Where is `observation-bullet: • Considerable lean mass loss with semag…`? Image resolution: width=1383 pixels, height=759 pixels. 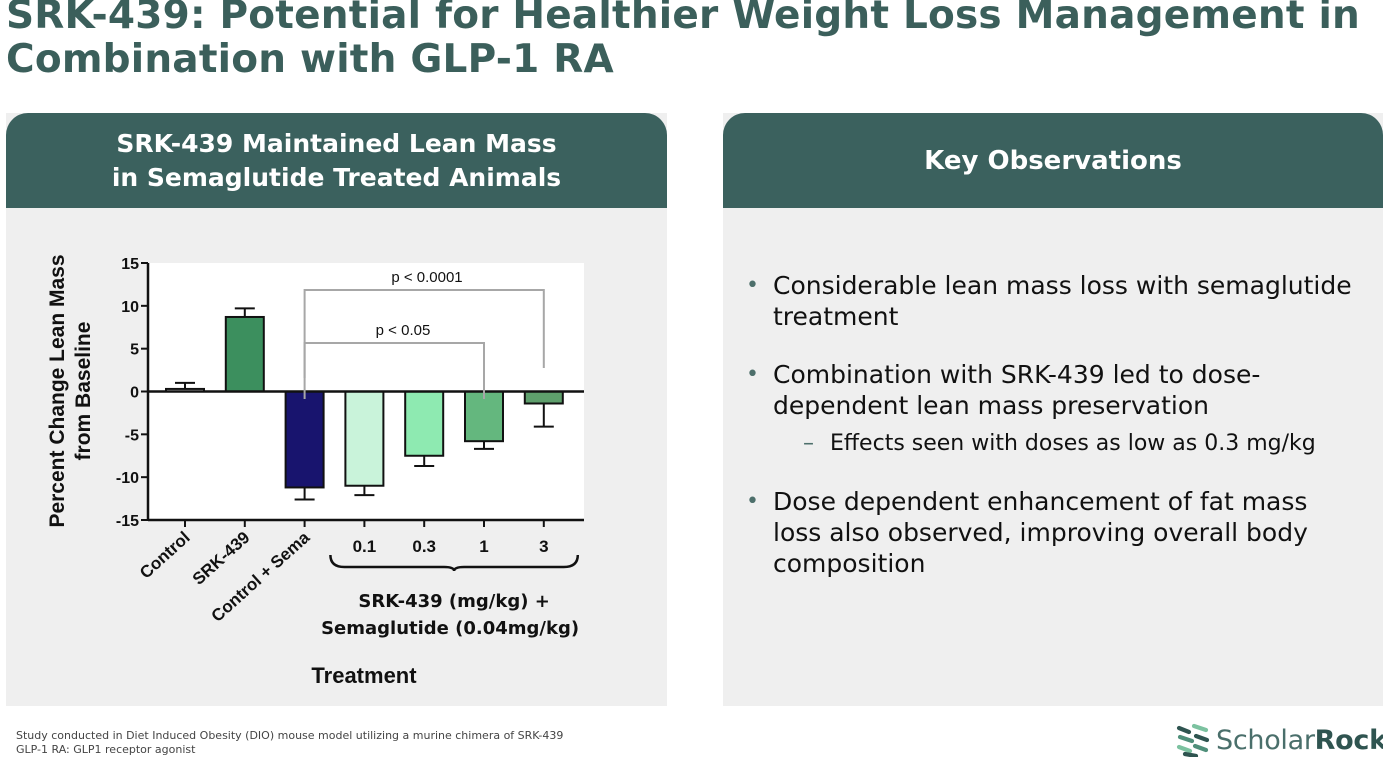
observation-bullet: • Considerable lean mass loss with semag… is located at coordinates (1054, 301).